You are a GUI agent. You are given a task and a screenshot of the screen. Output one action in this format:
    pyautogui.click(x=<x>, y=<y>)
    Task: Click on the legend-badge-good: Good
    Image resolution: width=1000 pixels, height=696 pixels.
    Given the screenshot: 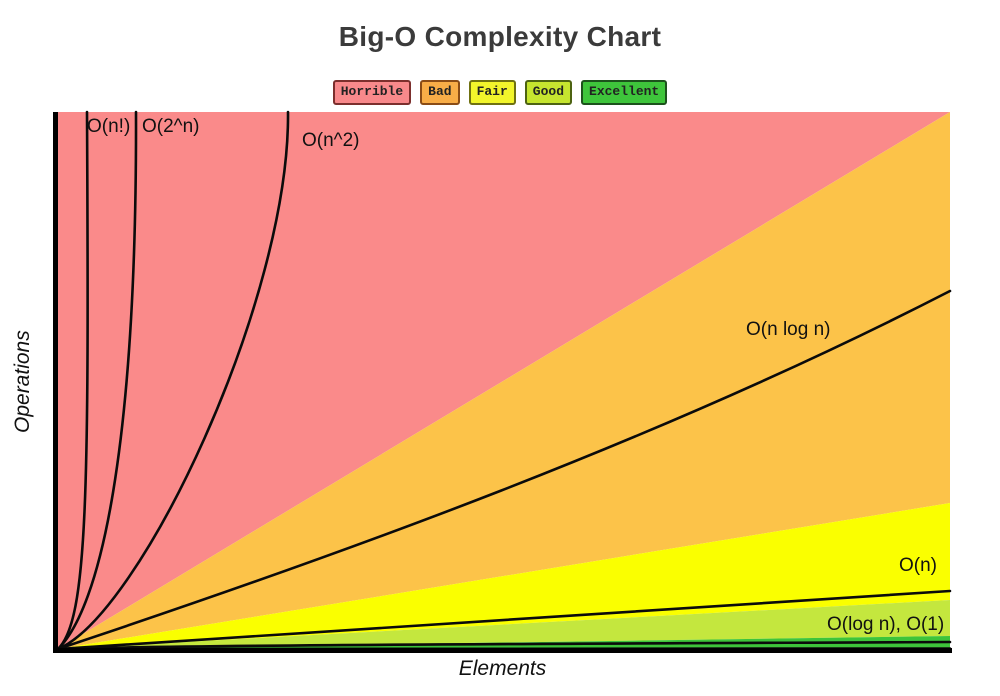 What is the action you would take?
    pyautogui.click(x=548, y=92)
    